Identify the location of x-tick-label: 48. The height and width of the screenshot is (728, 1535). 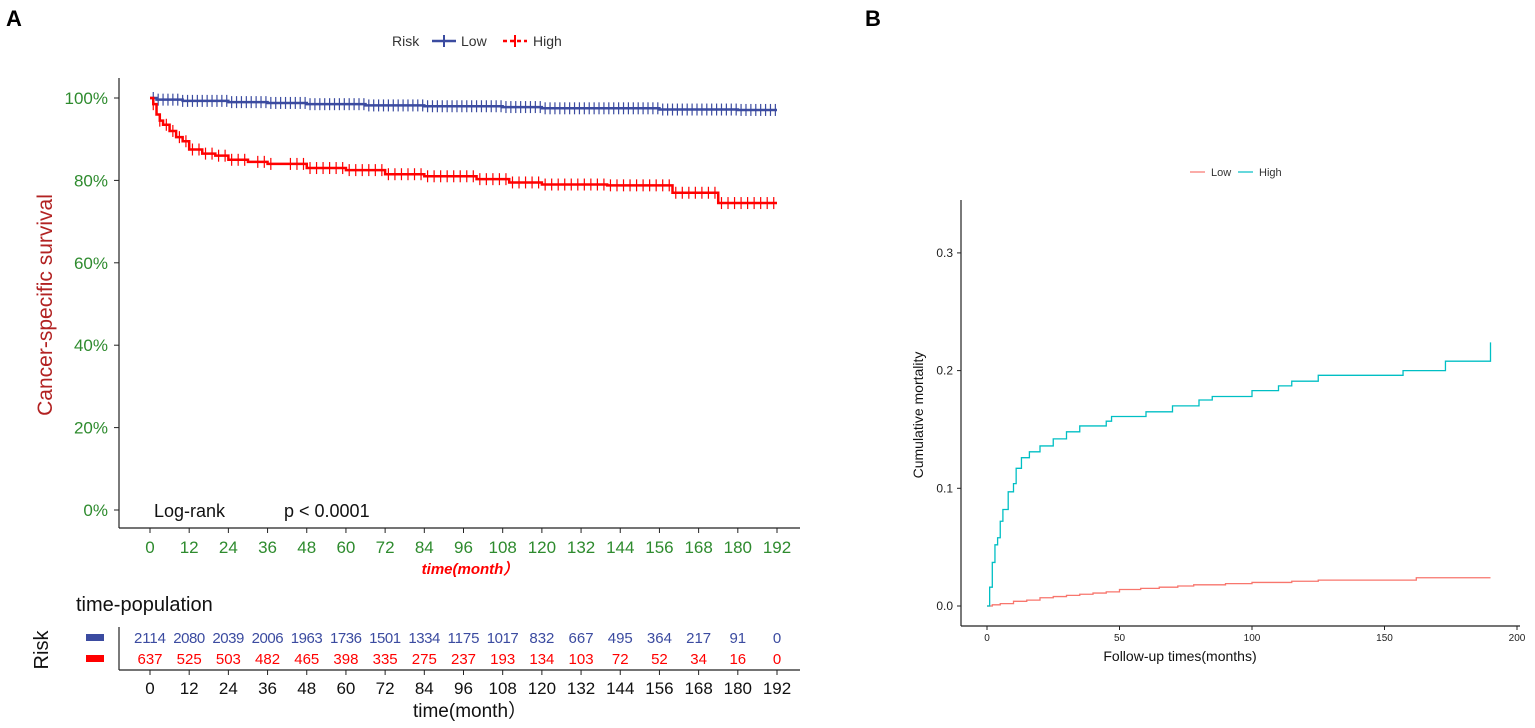
(306, 547).